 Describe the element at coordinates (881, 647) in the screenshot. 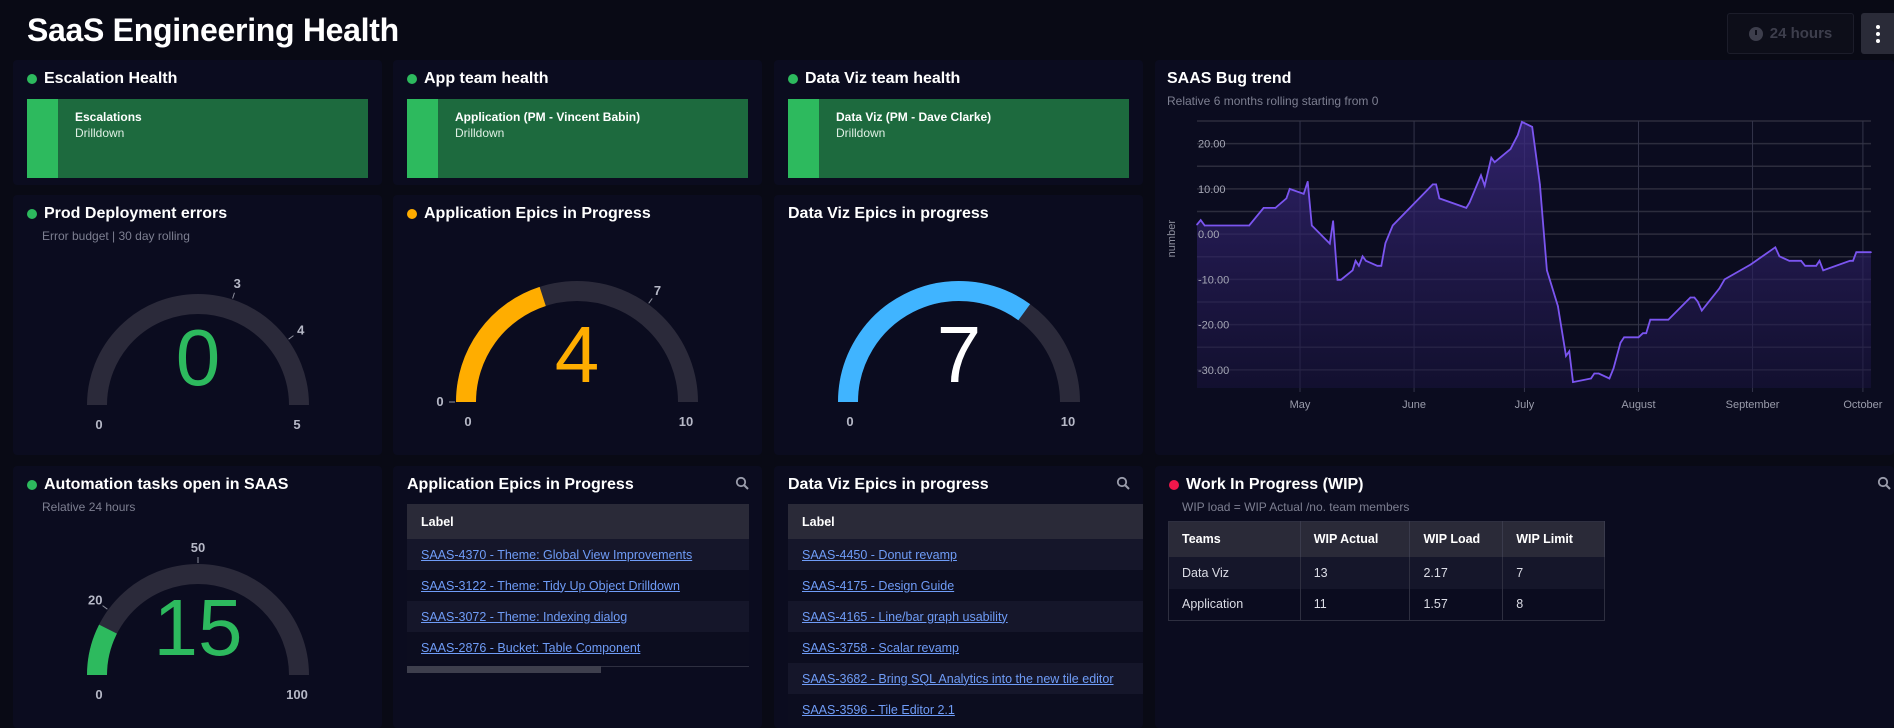

I see `epic-link: SAAS-3758 - Scalar revamp` at that location.